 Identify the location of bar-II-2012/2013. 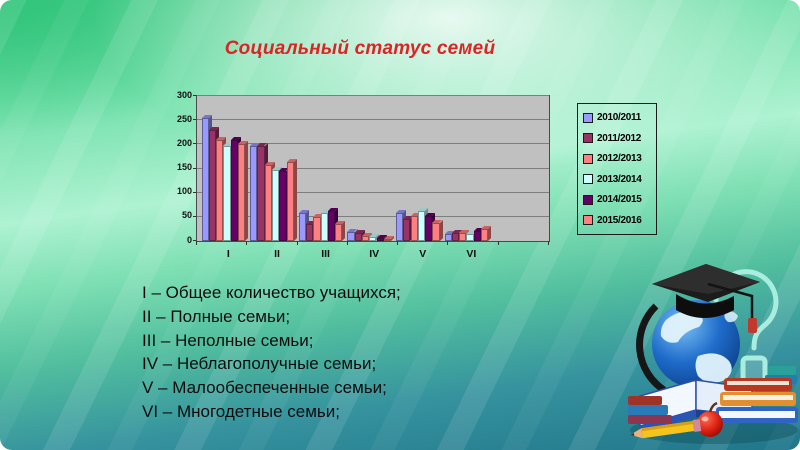
(269, 201).